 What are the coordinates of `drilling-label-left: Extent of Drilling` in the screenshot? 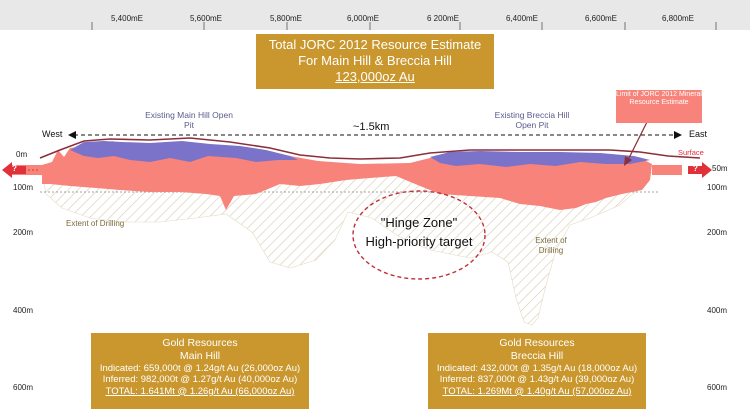 It's located at (95, 223).